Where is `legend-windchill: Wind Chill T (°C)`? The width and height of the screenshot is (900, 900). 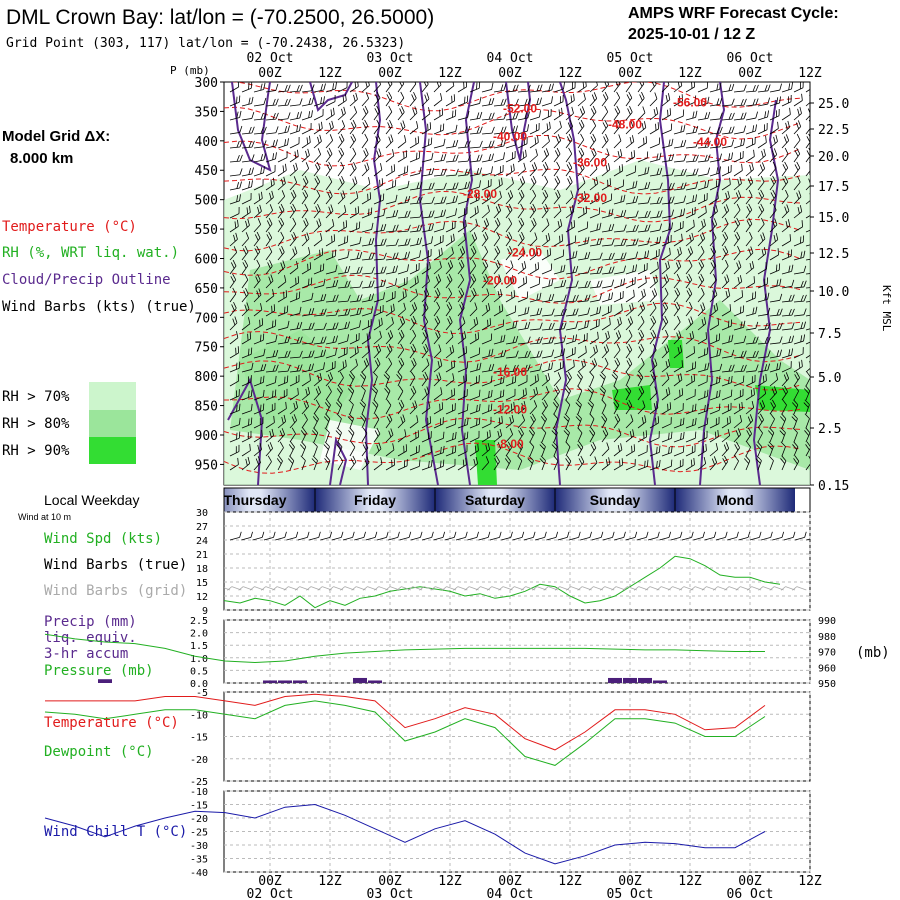
legend-windchill: Wind Chill T (°C) is located at coordinates (115, 832).